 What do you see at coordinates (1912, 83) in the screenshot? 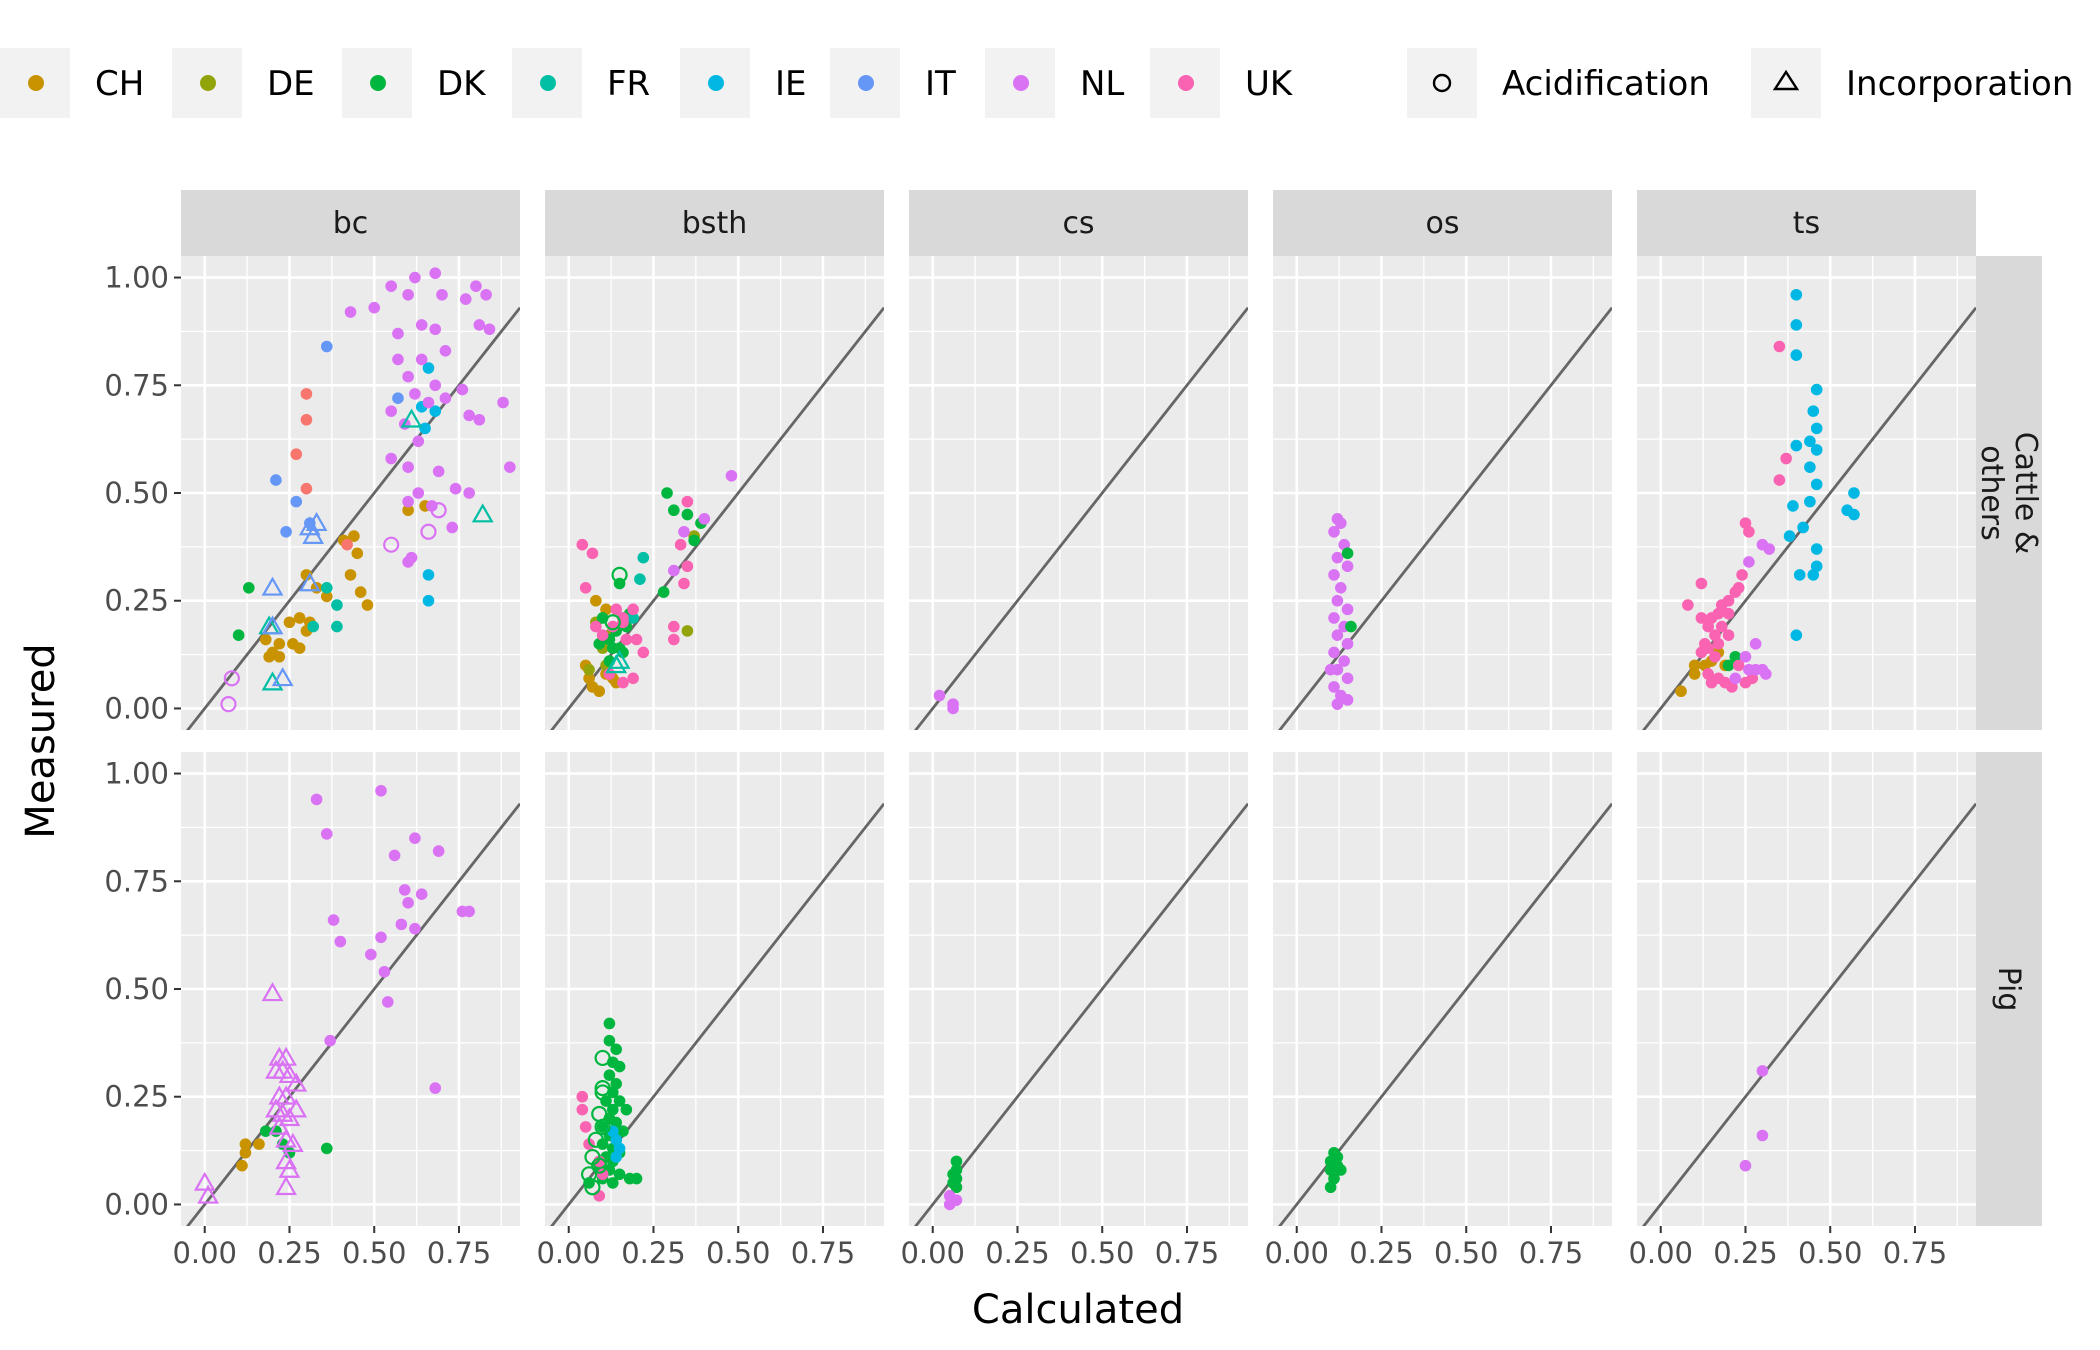
I see `legend-item-incorporation: Incorporation` at bounding box center [1912, 83].